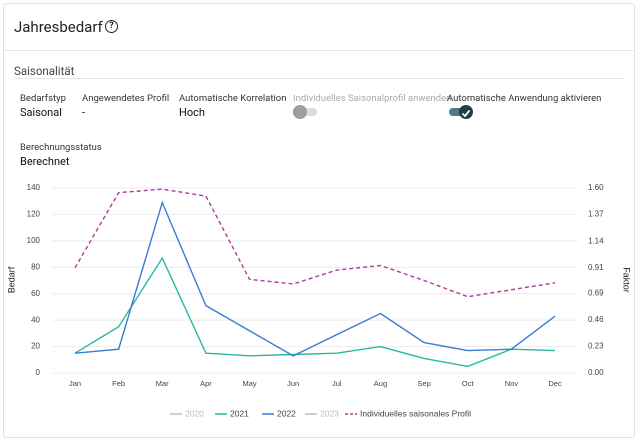 The width and height of the screenshot is (640, 443). I want to click on divider, so click(319, 50).